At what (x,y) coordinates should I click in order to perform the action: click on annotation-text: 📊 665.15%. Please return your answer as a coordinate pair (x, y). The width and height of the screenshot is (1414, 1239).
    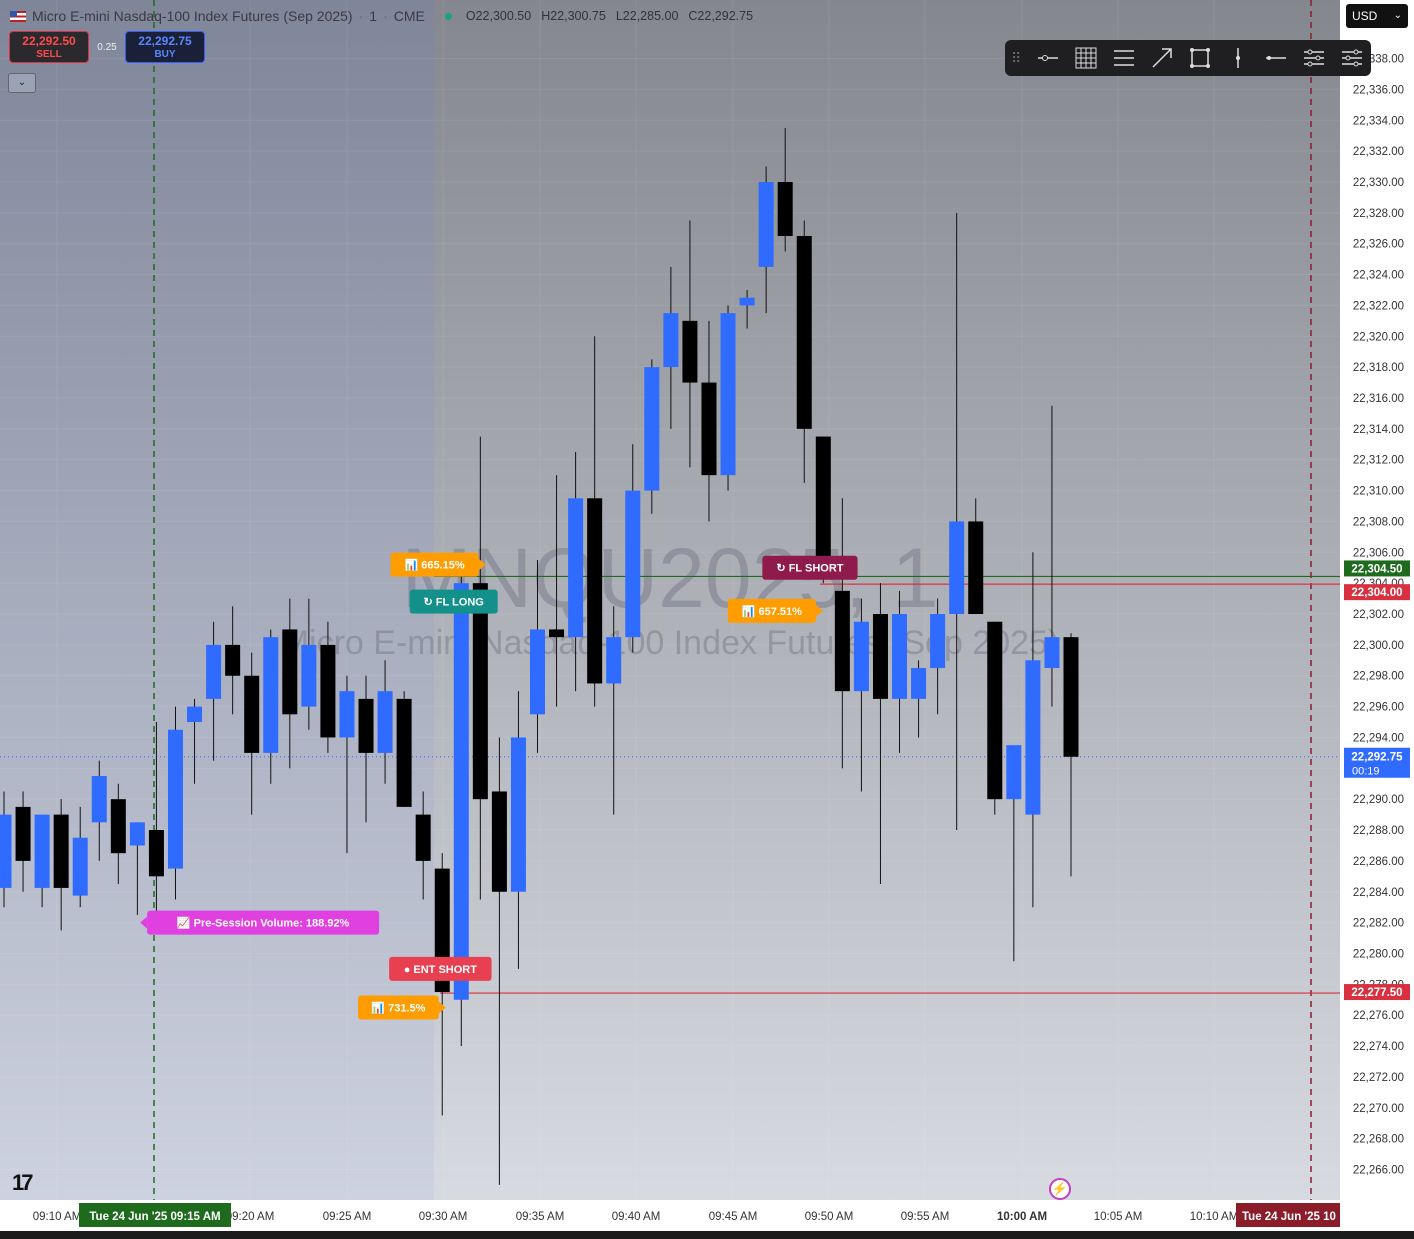
    Looking at the image, I should click on (435, 565).